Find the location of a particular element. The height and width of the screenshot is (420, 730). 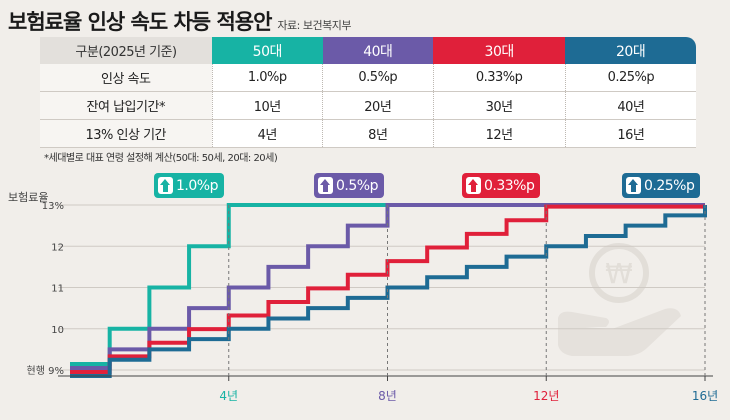

table-cell: 16년 is located at coordinates (630, 133).